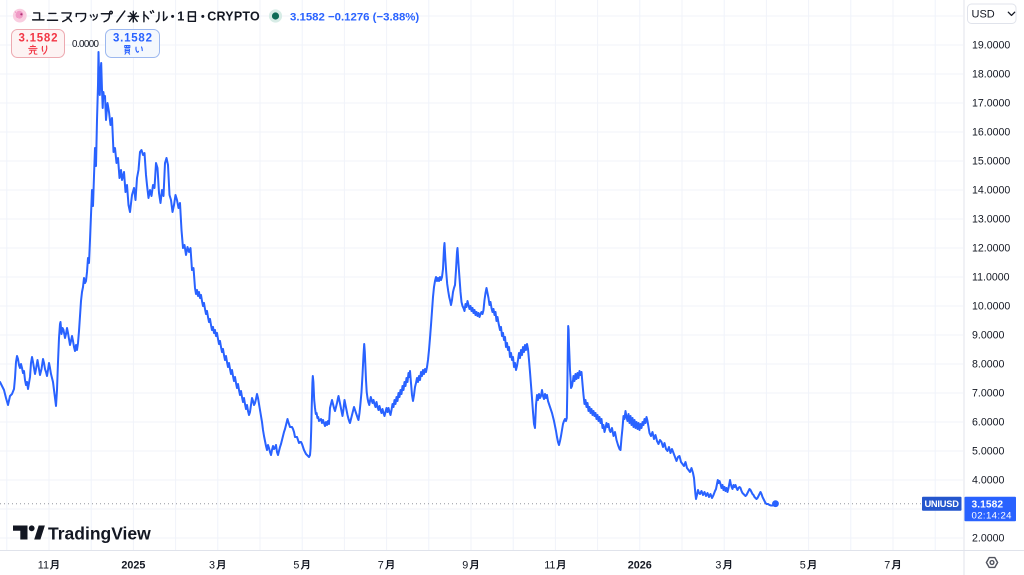 Image resolution: width=1024 pixels, height=575 pixels. What do you see at coordinates (465, 565) in the screenshot?
I see `svg-text: 9` at bounding box center [465, 565].